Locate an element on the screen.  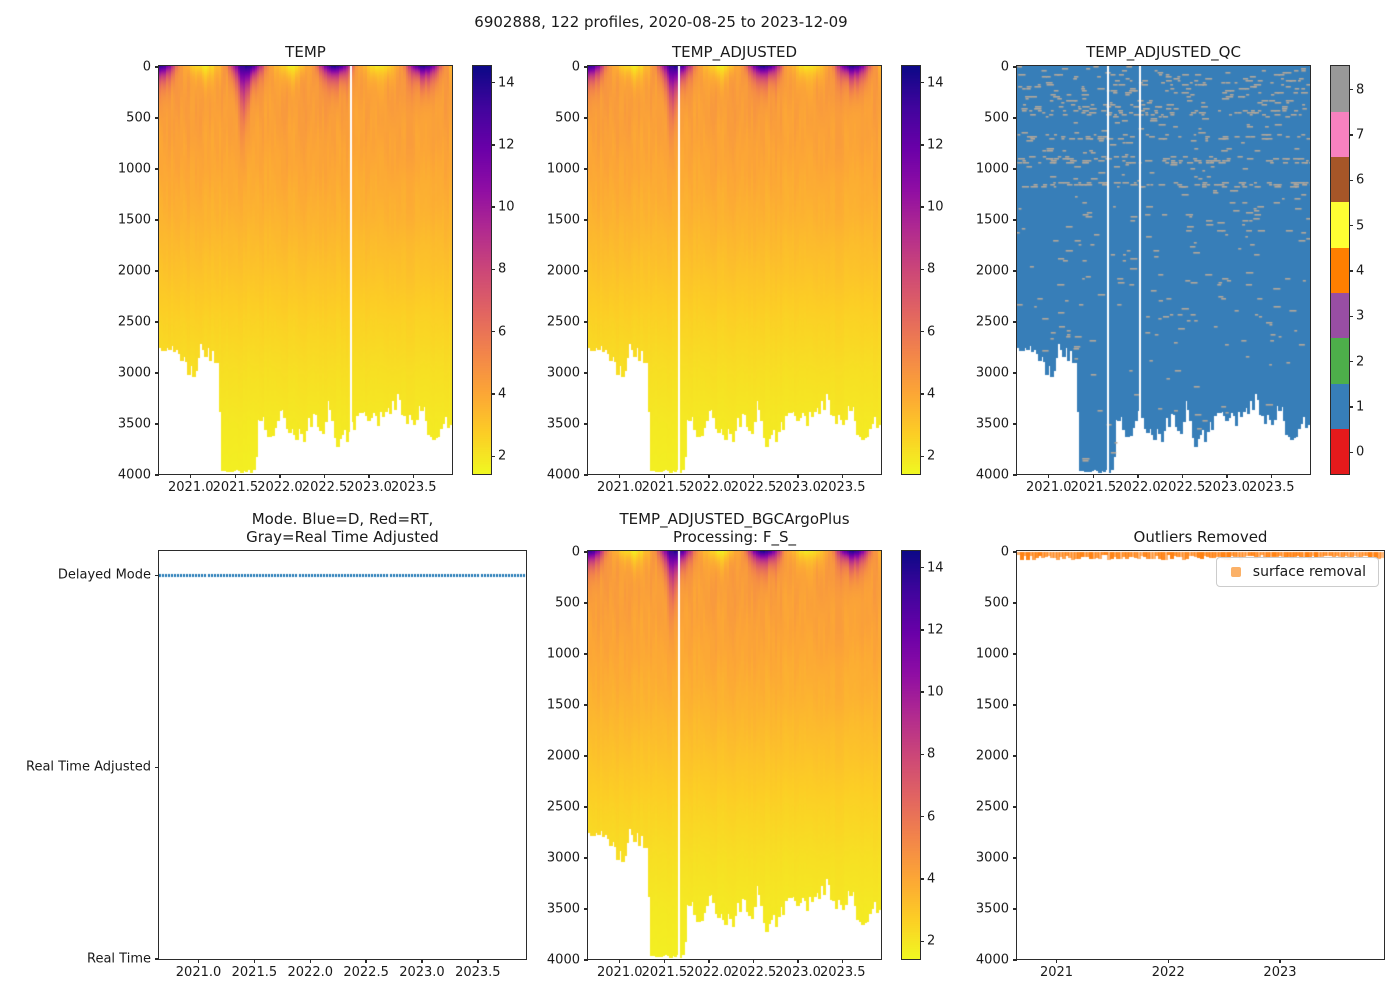
temp-adjusted-heatmap-canvas is located at coordinates (734, 270).